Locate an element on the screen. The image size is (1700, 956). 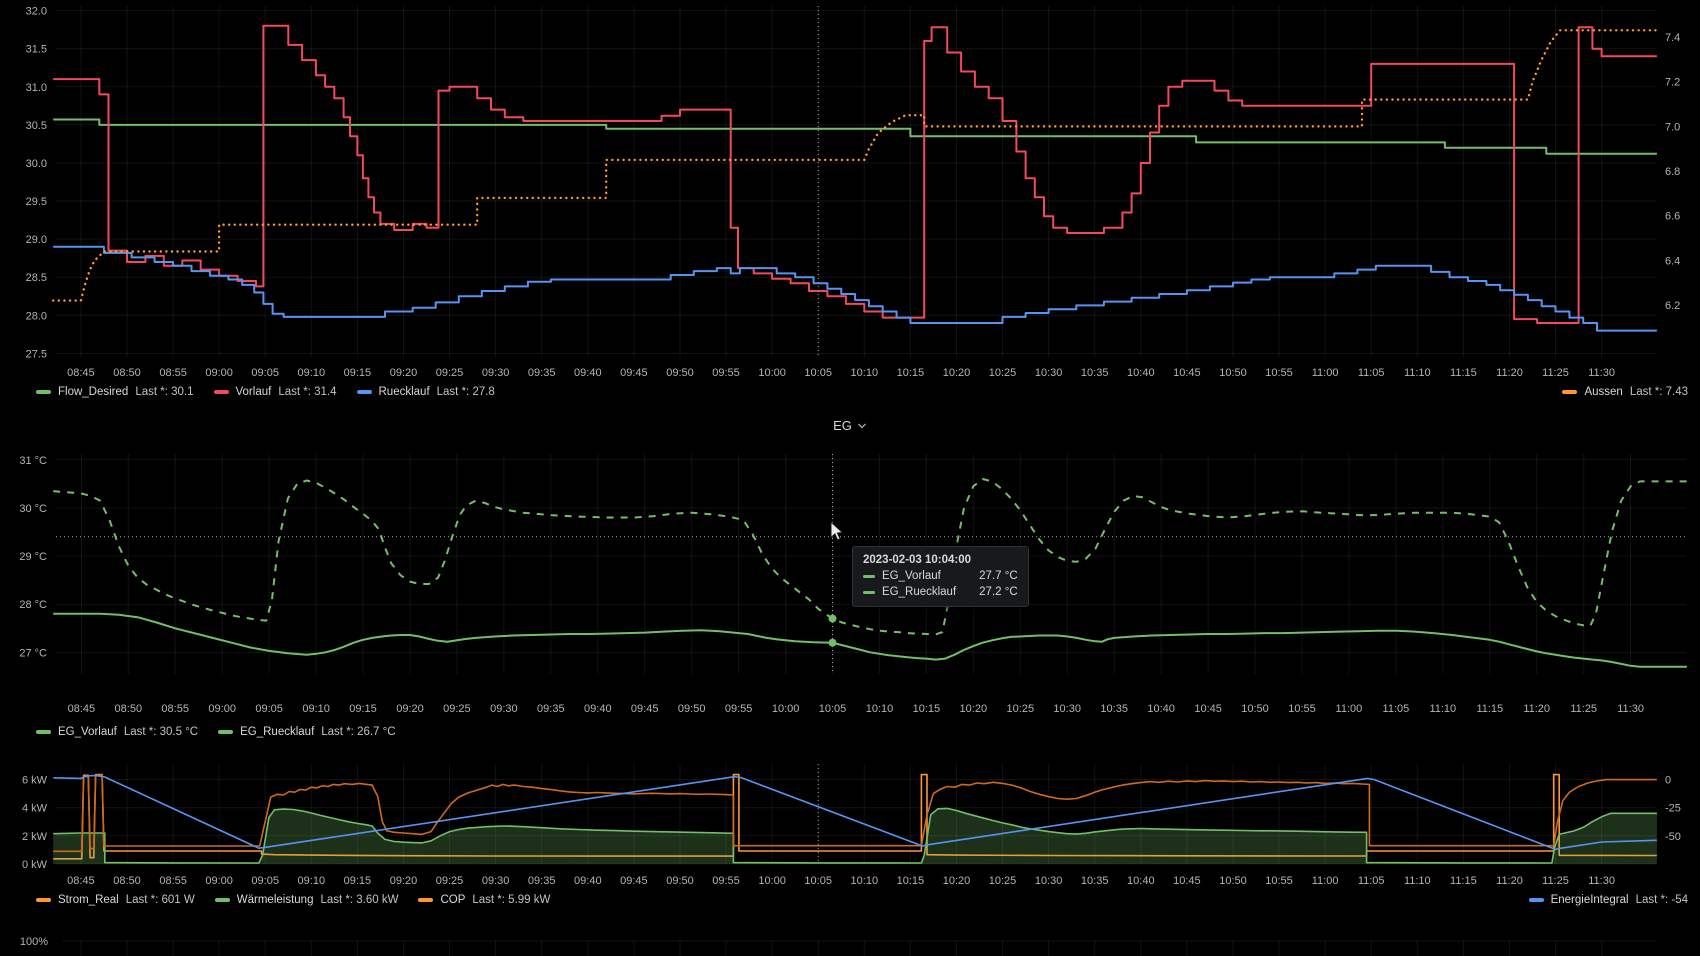
tooltip-series-name: EG_Ruecklauf is located at coordinates (919, 592).